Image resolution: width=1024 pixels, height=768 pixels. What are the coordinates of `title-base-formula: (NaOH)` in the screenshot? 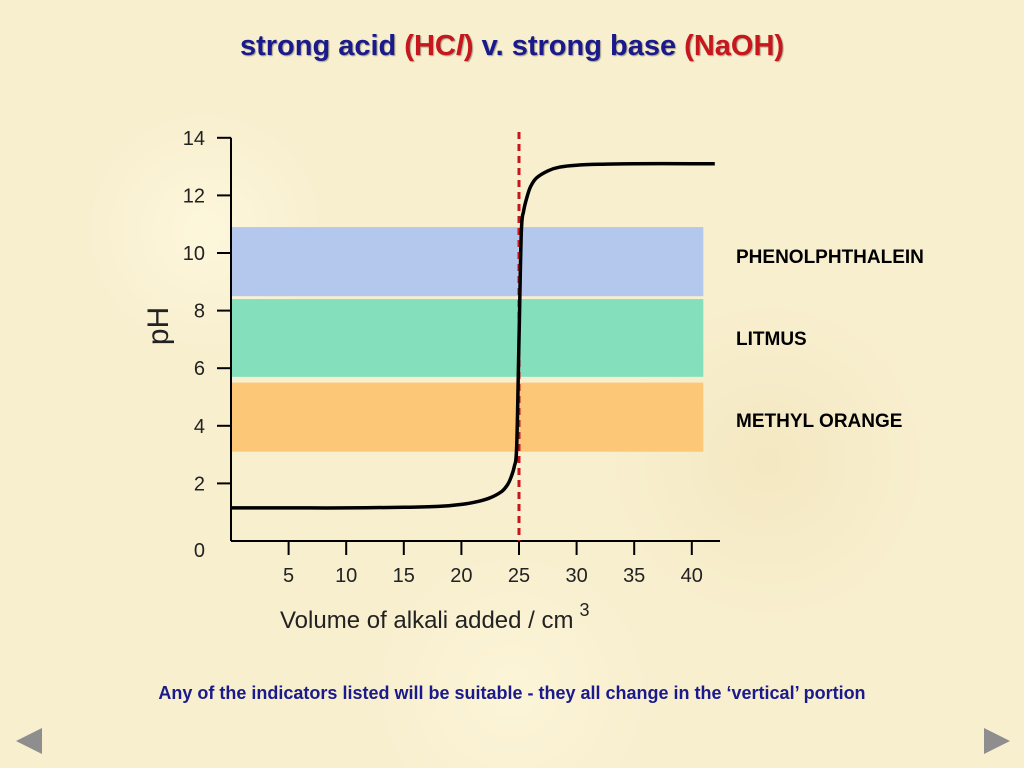 It's located at (734, 46).